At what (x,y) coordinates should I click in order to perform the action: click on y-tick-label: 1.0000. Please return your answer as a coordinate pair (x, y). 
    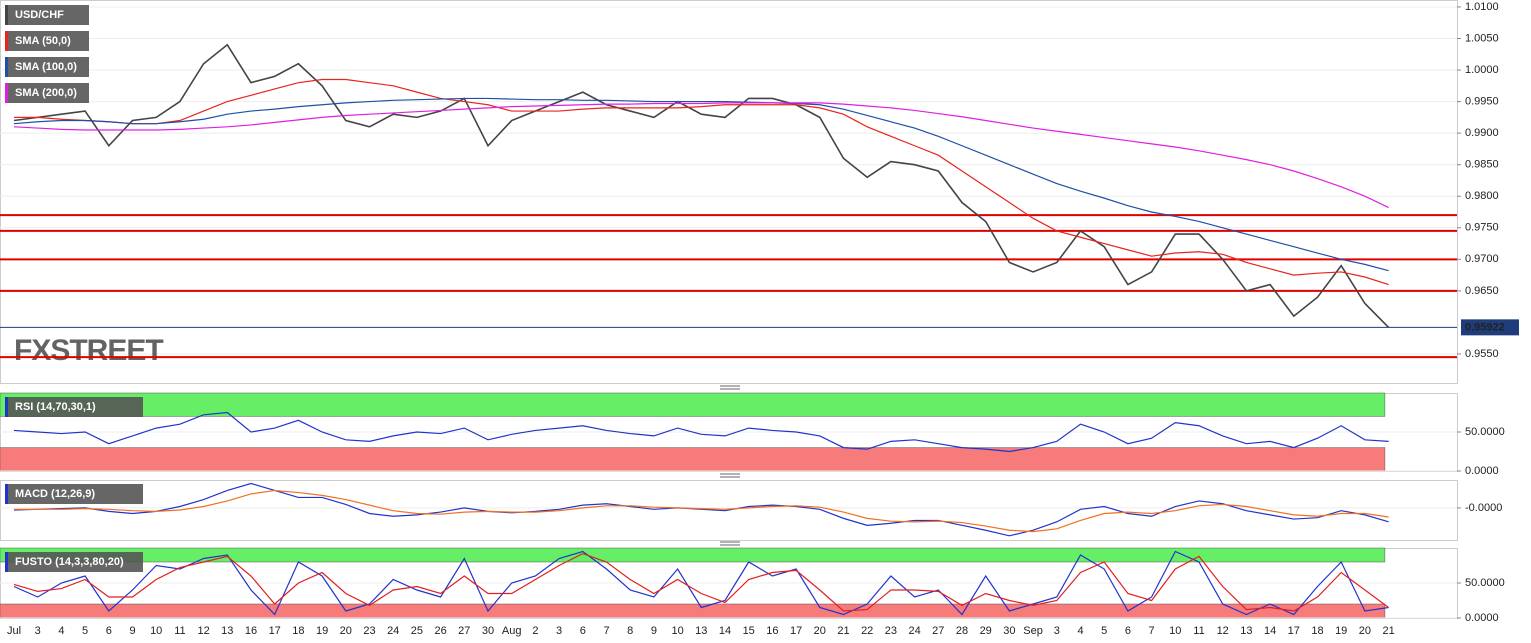
    Looking at the image, I should click on (1482, 70).